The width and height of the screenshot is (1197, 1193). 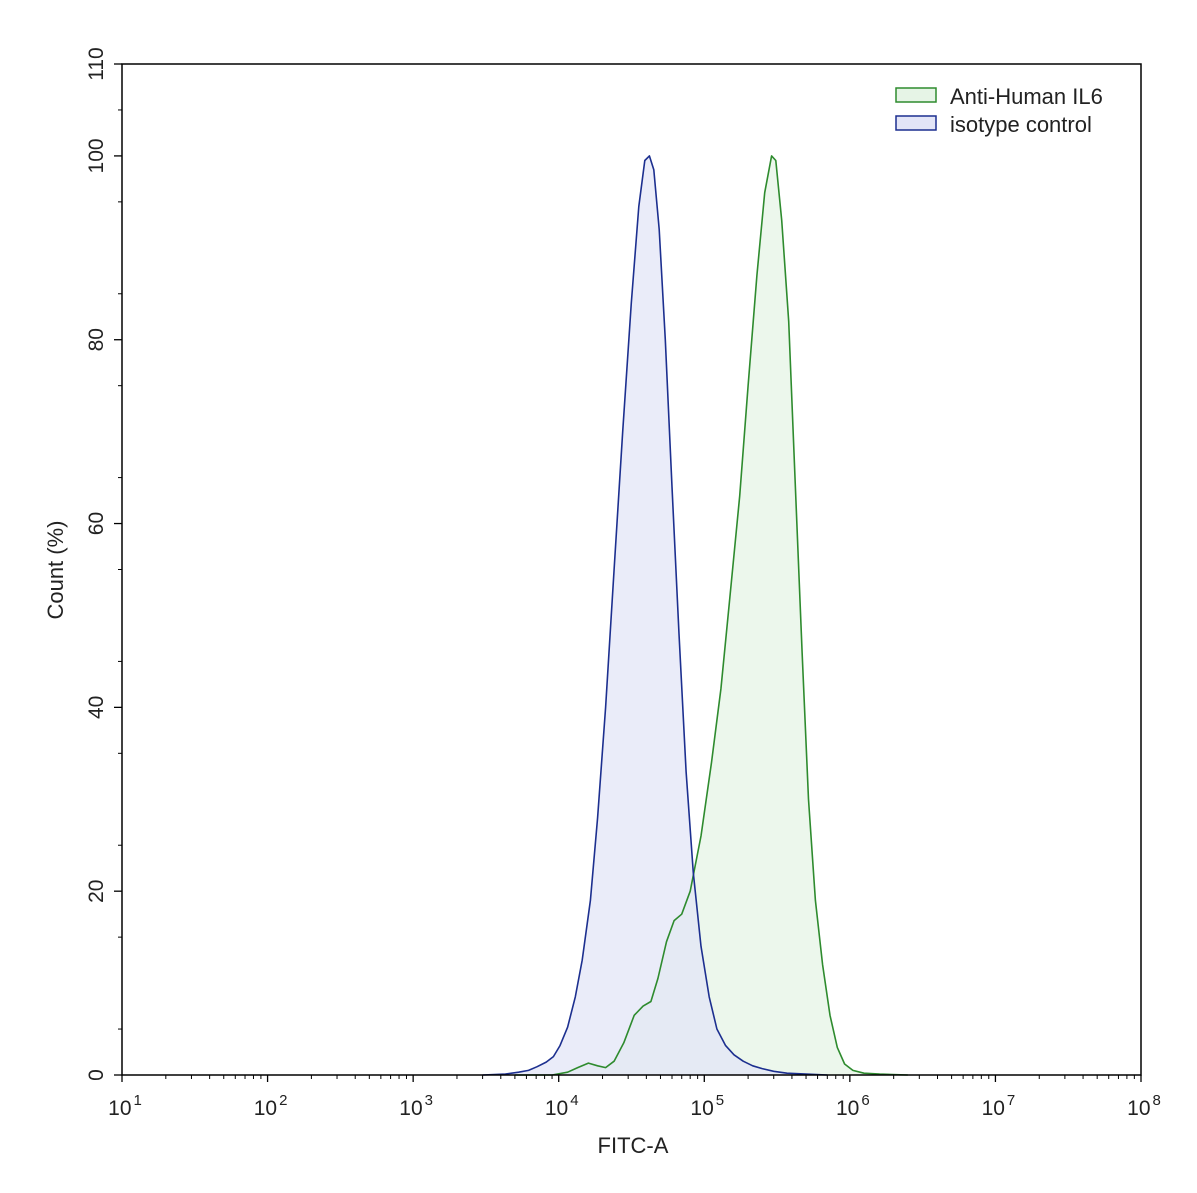 I want to click on x-tick-exponent: 3, so click(x=429, y=1100).